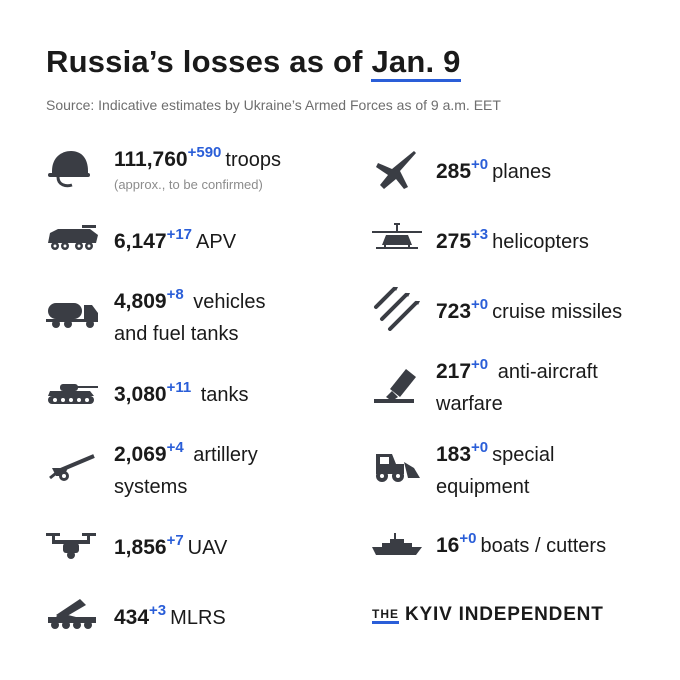 This screenshot has height=680, width=680. I want to click on helmet-icon, so click(75, 169).